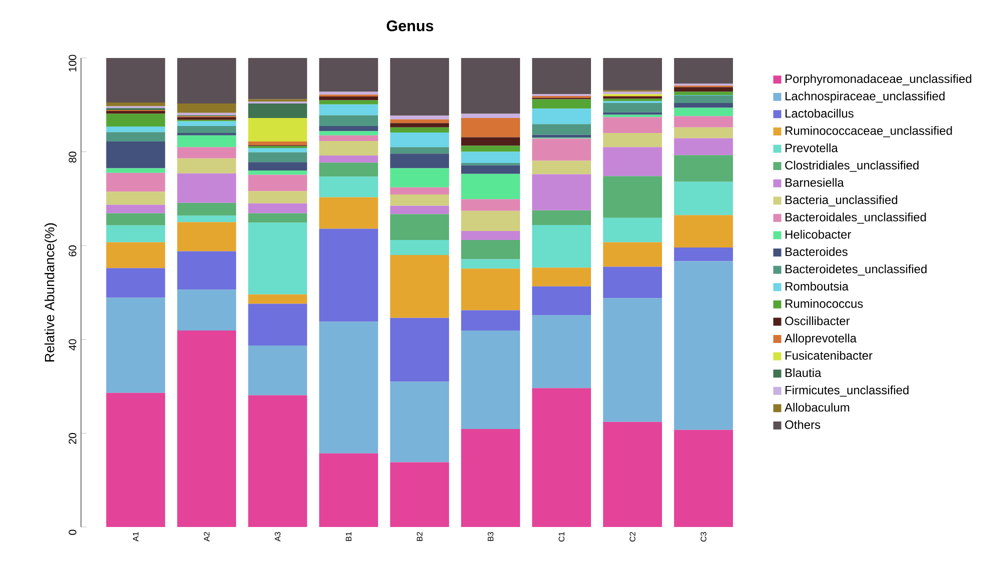  I want to click on y-tick-label: 0, so click(72, 532).